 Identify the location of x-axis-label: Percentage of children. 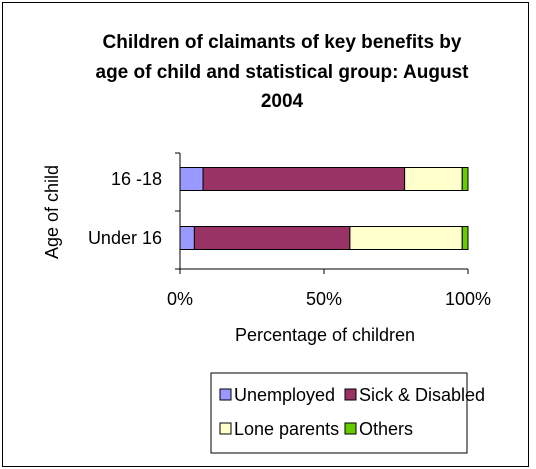
(325, 335).